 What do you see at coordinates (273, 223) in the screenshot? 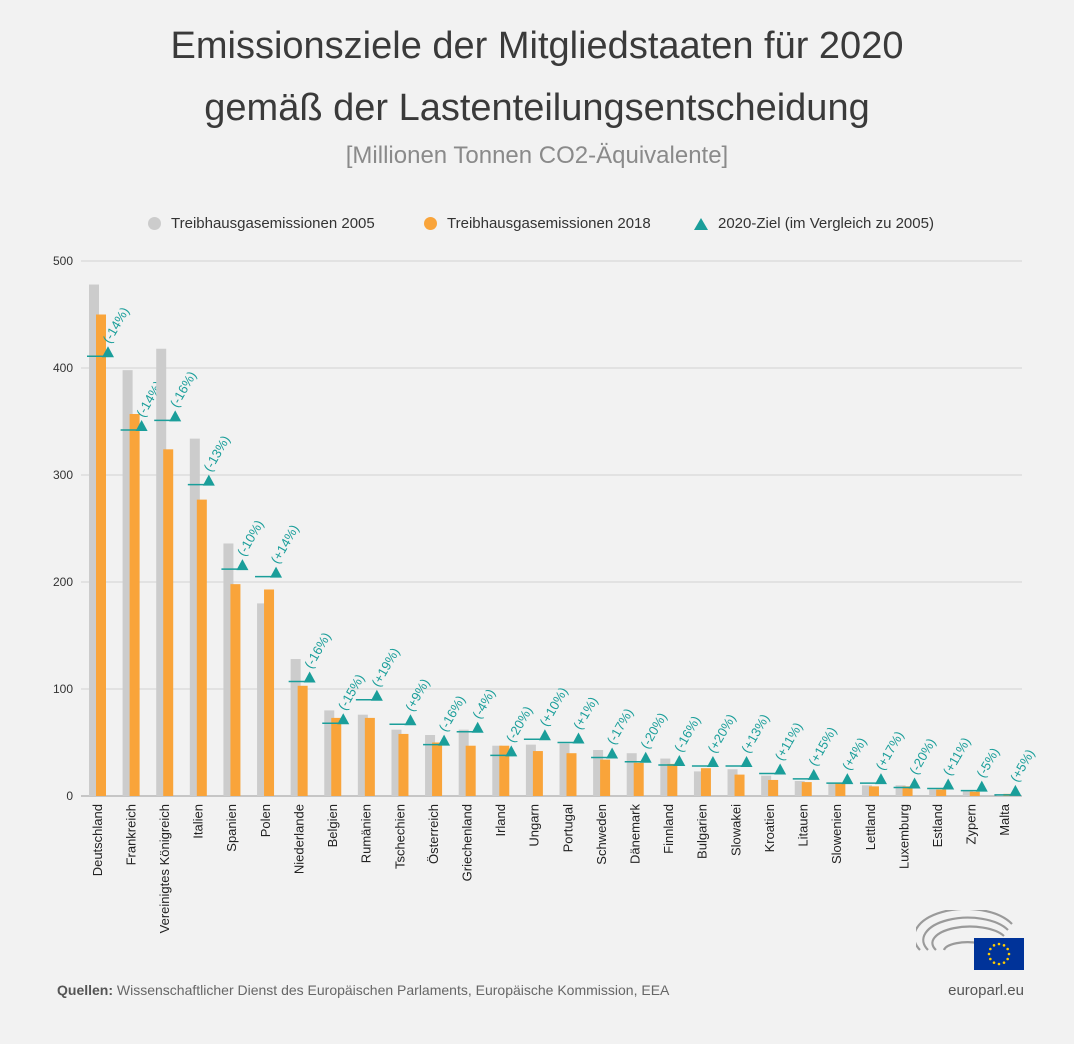
I see `legend-label-2005: Treibhausgasemissionen 2005` at bounding box center [273, 223].